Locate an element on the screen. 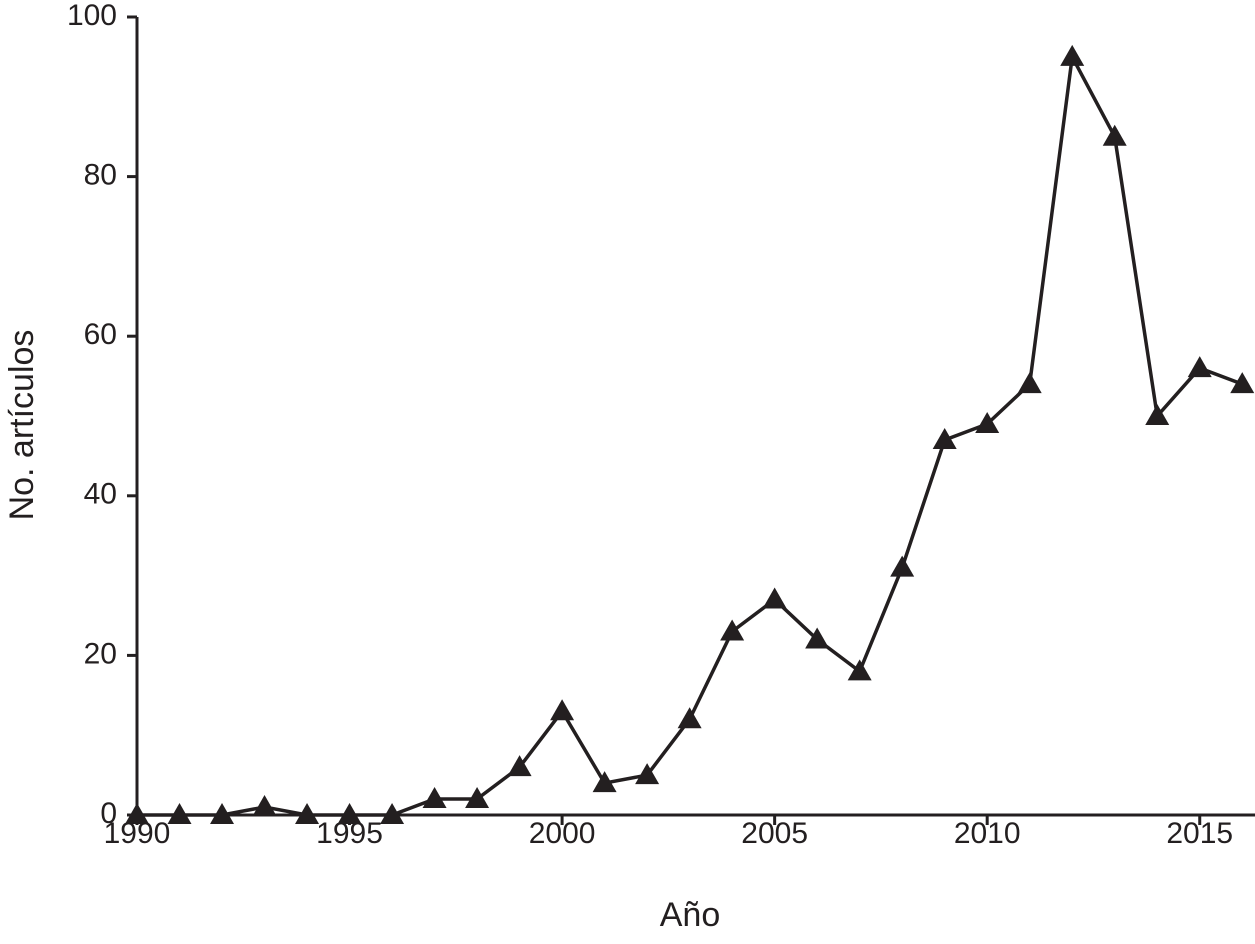  x-axis-title: Año is located at coordinates (690, 915).